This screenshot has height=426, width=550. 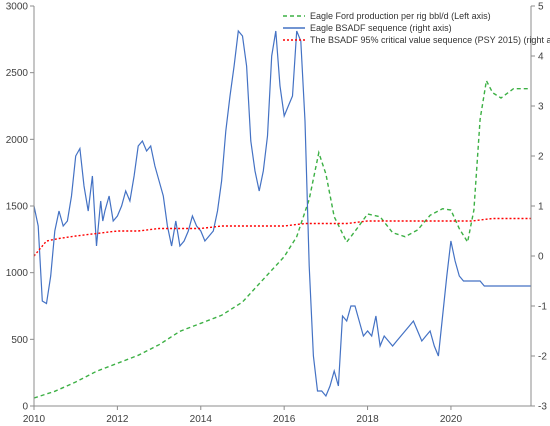 I want to click on y-right-tick-label: 0, so click(x=541, y=257).